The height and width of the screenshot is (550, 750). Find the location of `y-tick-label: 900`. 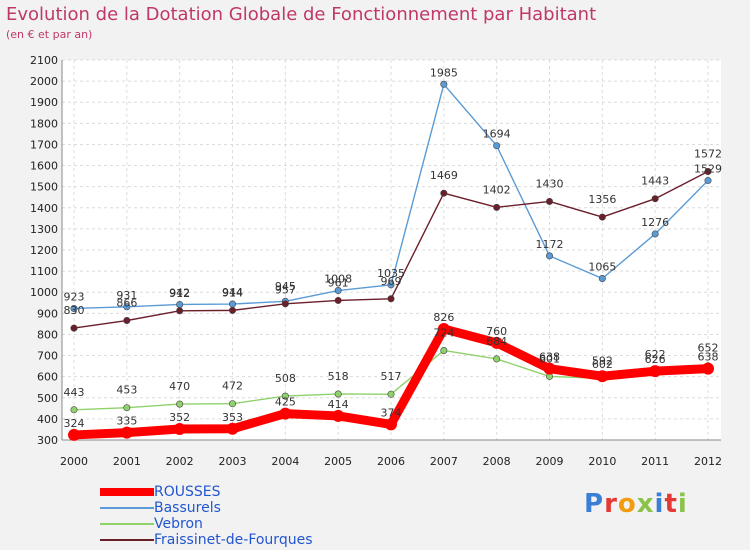

y-tick-label: 900 is located at coordinates (47, 313).